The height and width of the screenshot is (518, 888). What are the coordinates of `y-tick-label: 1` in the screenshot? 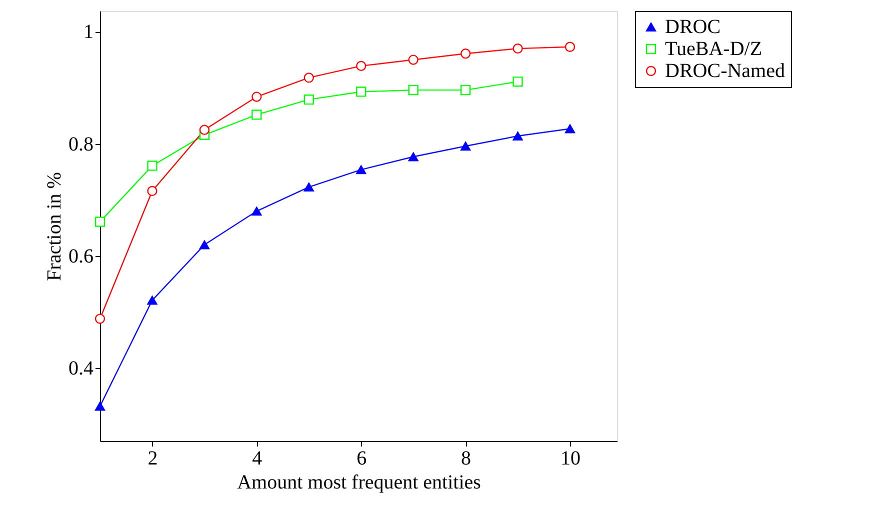 It's located at (89, 32).